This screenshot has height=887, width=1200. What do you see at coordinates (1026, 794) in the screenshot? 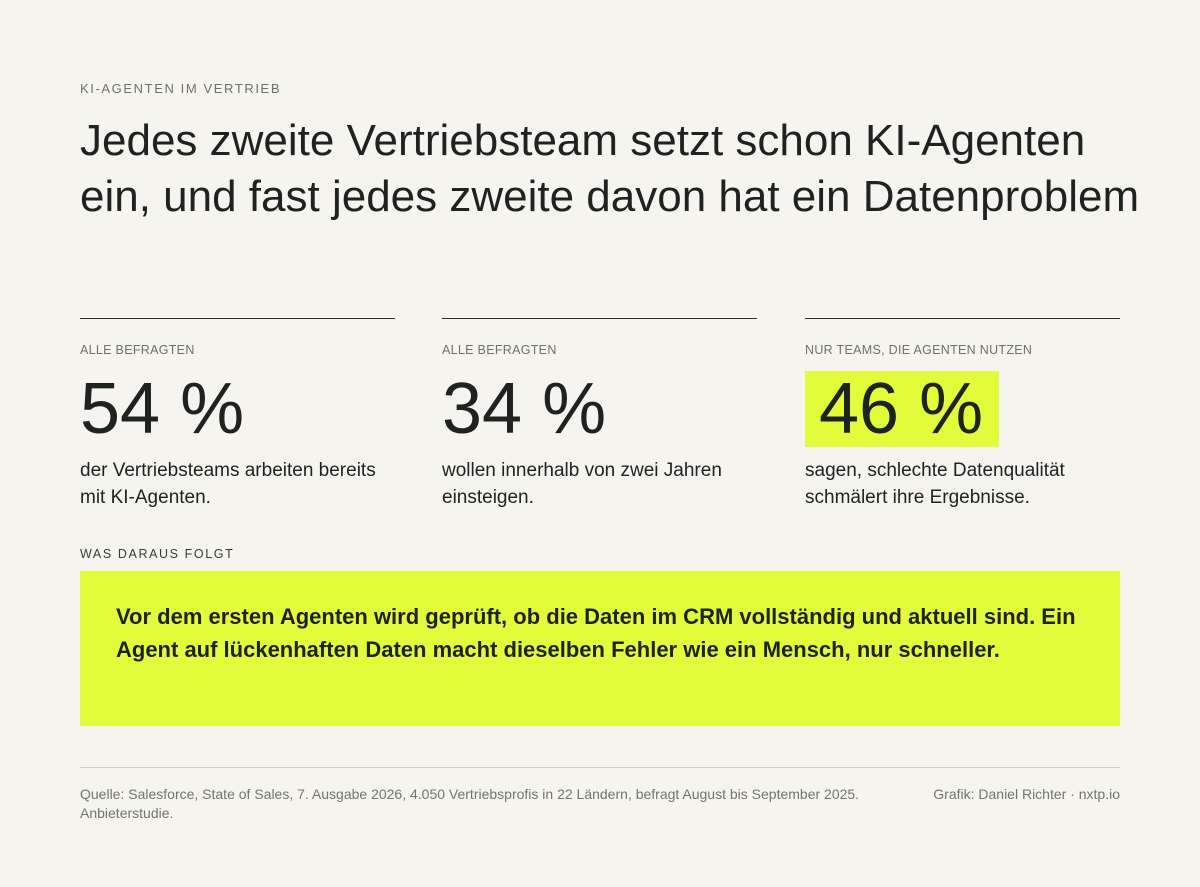
I see `credit-note: Grafik: Daniel Richter · nxtp.io` at bounding box center [1026, 794].